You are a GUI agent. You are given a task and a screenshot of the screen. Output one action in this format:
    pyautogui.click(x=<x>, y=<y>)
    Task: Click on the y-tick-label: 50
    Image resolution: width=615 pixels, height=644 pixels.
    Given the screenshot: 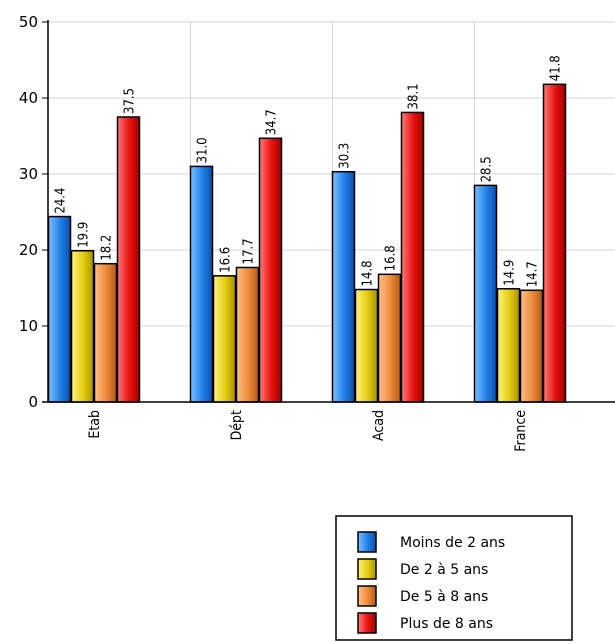 What is the action you would take?
    pyautogui.click(x=28, y=22)
    